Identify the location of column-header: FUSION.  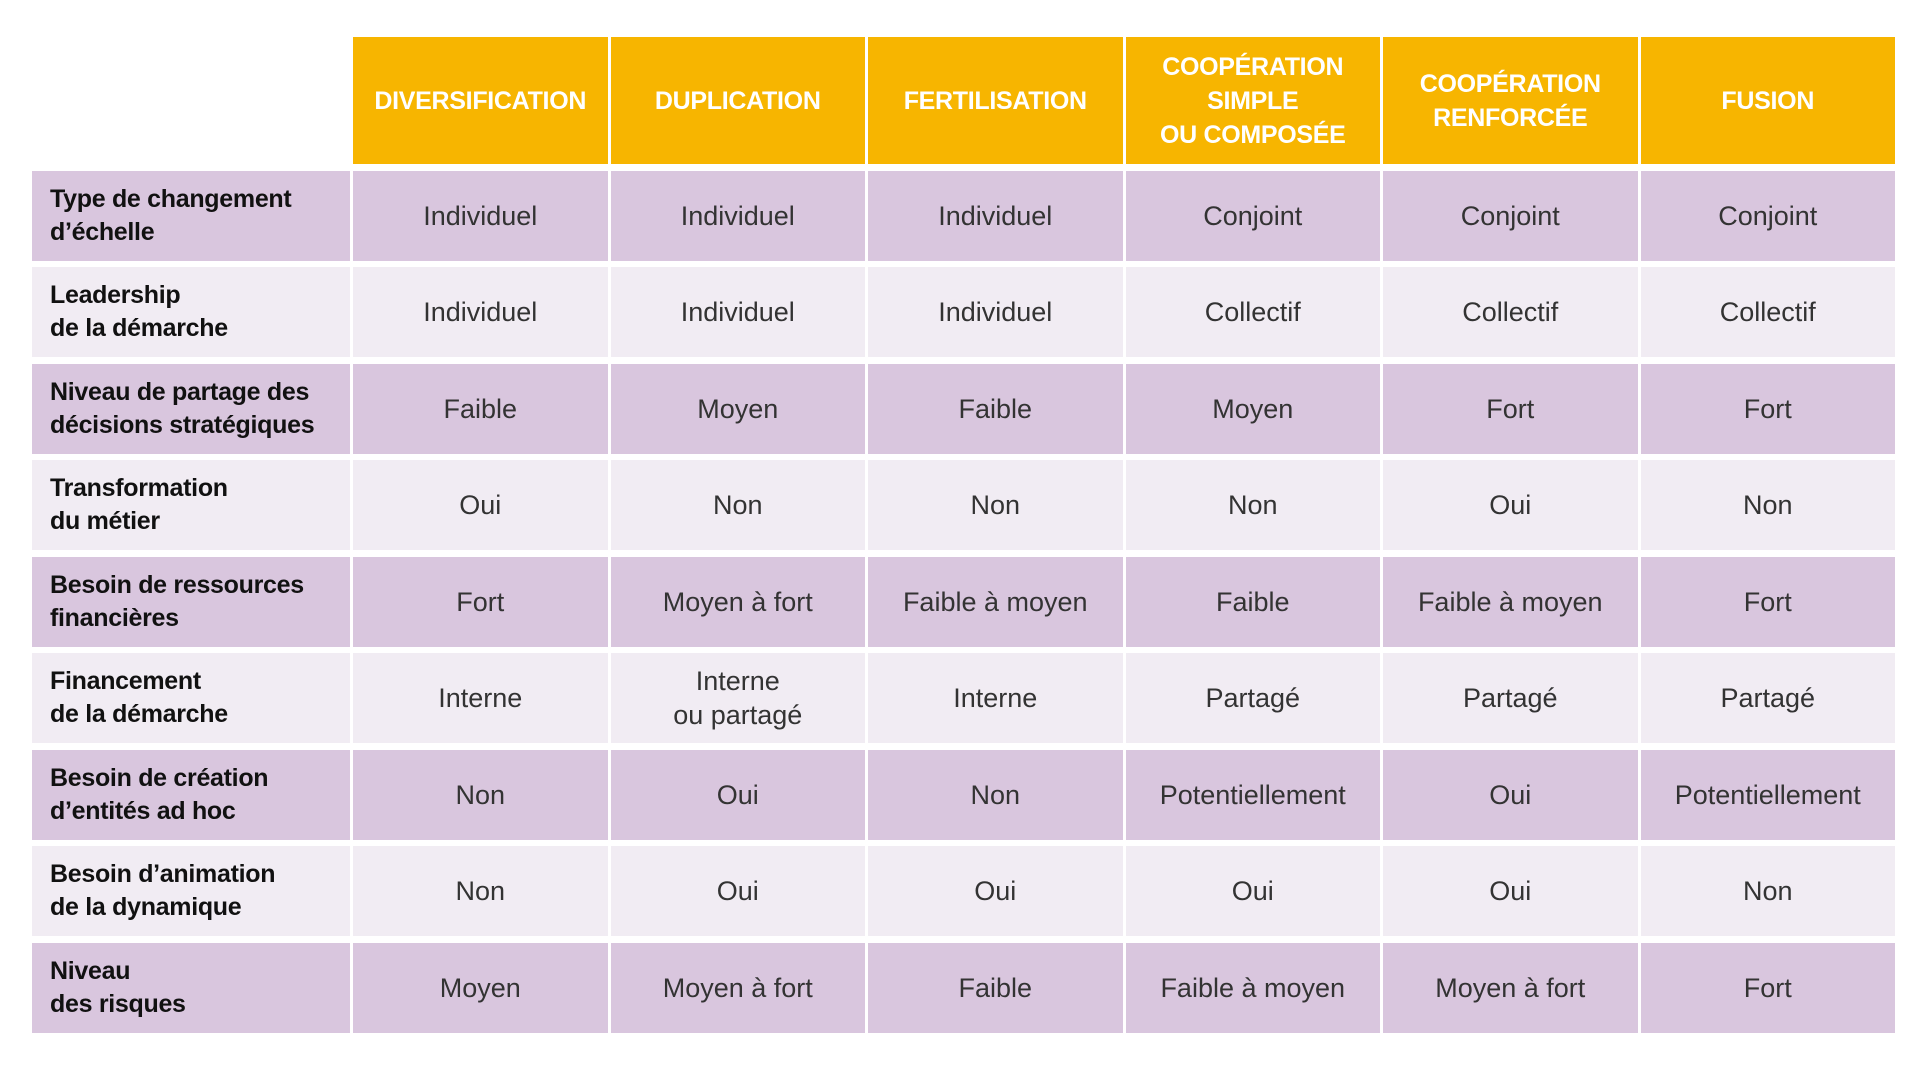
(1767, 100).